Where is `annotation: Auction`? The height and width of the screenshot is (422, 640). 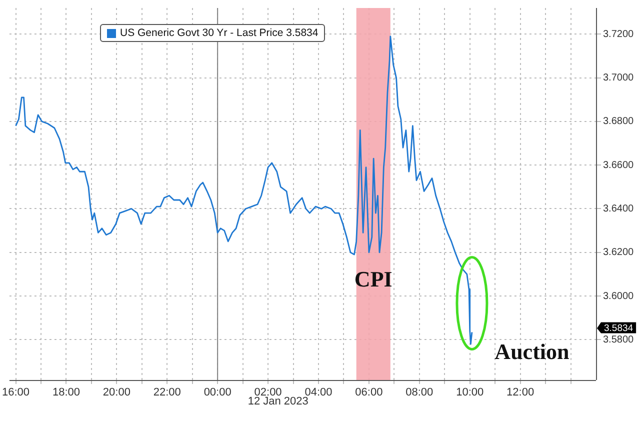 annotation: Auction is located at coordinates (532, 351).